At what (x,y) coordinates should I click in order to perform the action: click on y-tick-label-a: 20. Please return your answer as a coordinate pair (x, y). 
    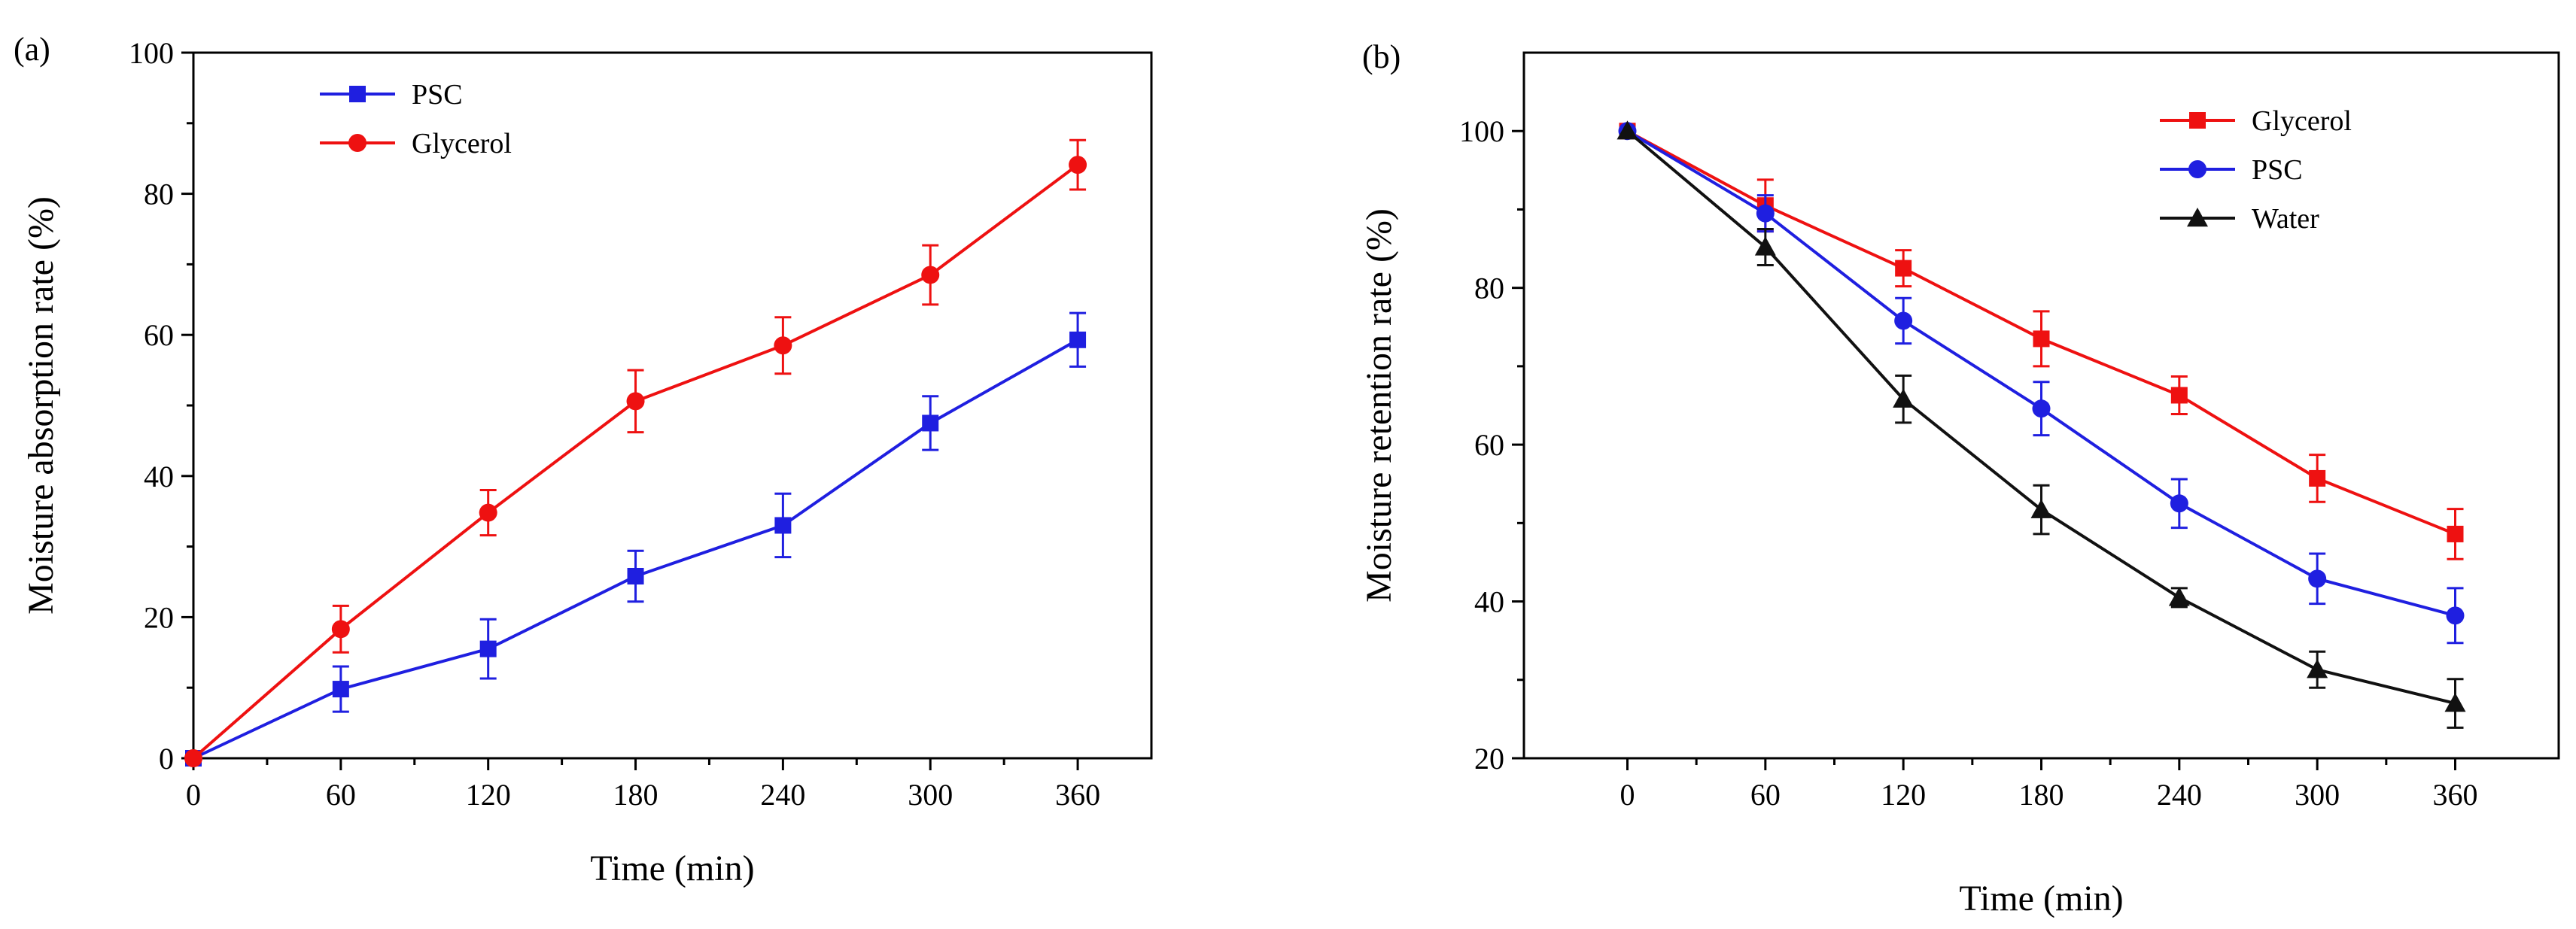
    Looking at the image, I should click on (159, 617).